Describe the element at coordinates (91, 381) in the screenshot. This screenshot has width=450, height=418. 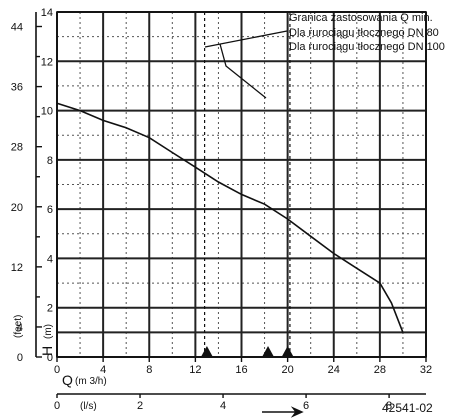
I see `x-axis-unit: (m 3/h)` at that location.